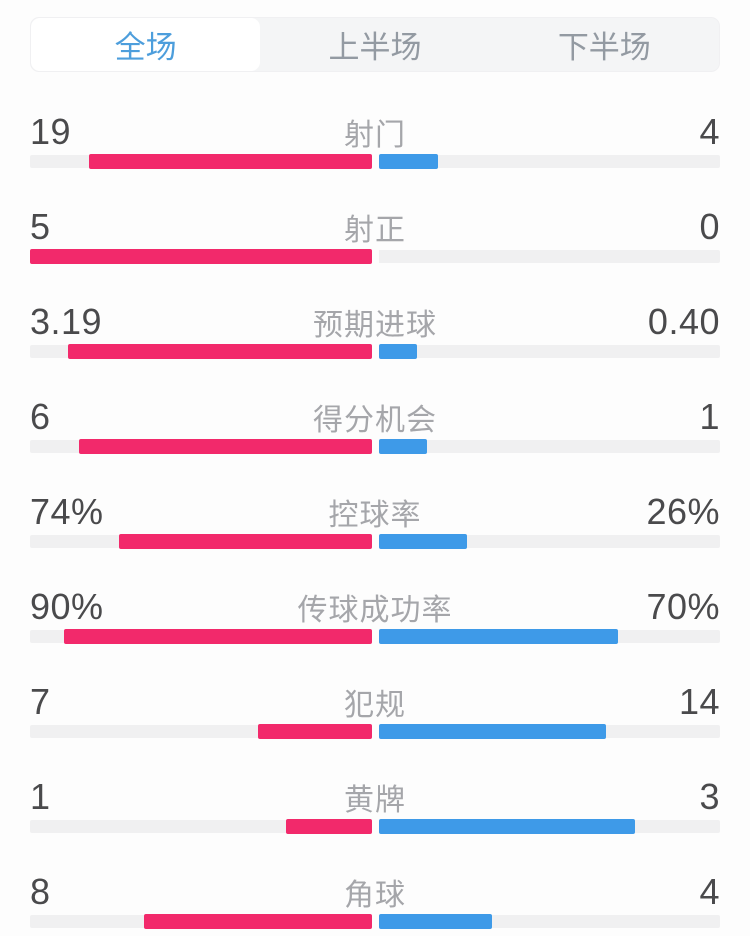 Image resolution: width=750 pixels, height=936 pixels. Describe the element at coordinates (683, 511) in the screenshot. I see `away-value: 26%` at that location.